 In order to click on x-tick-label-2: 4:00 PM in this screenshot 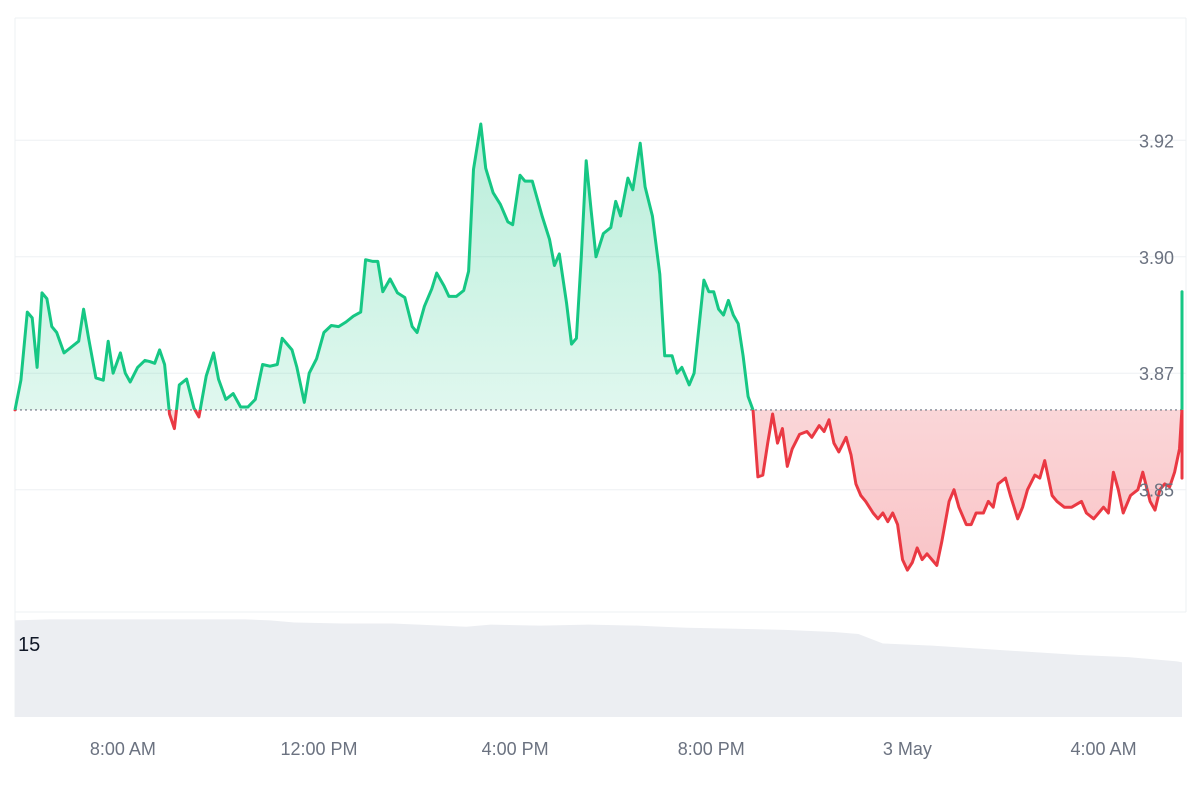, I will do `click(515, 749)`.